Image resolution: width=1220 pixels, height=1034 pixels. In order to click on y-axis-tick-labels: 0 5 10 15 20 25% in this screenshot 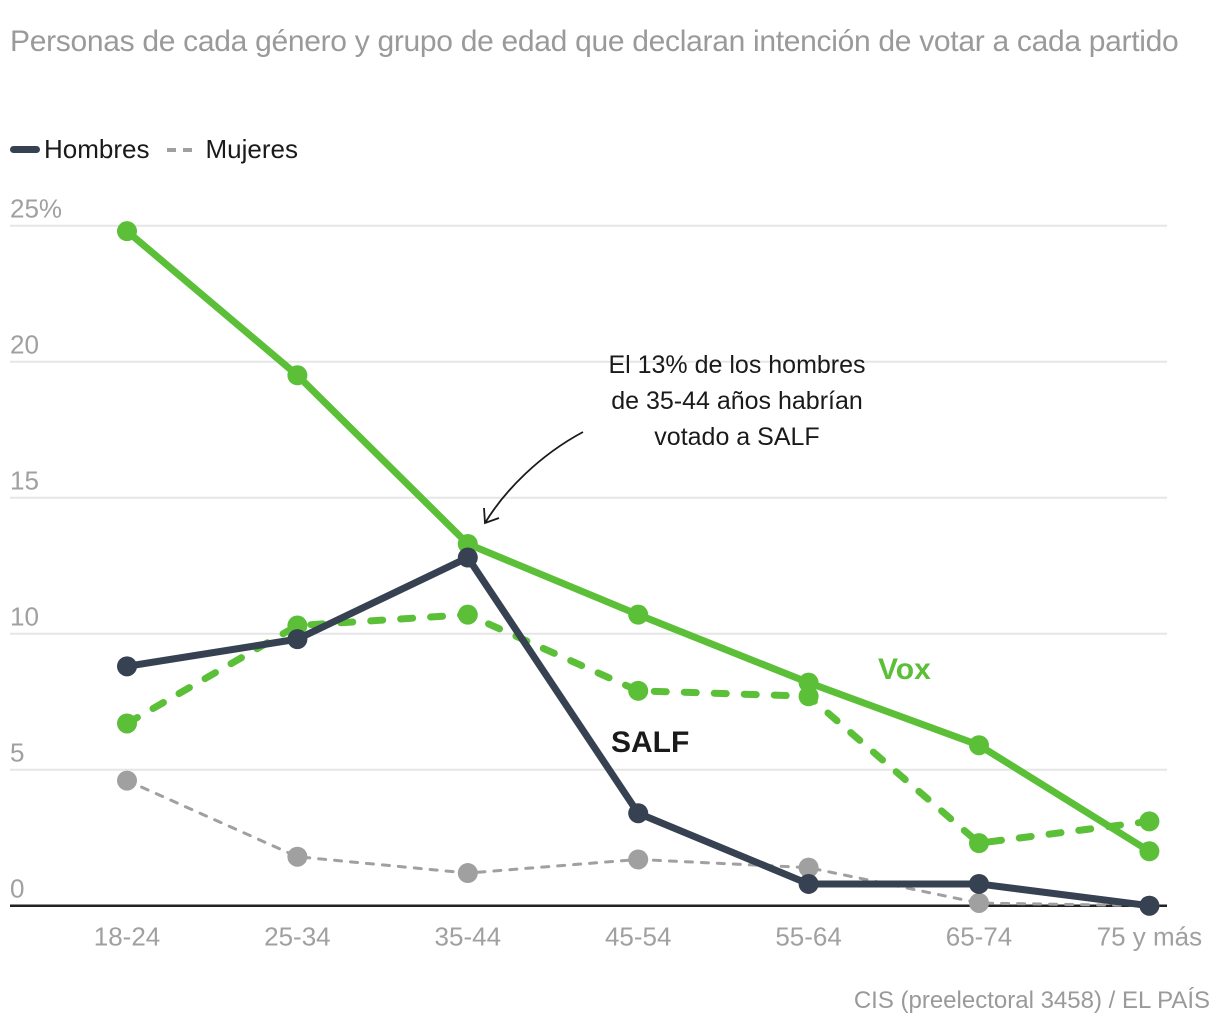, I will do `click(36, 549)`.